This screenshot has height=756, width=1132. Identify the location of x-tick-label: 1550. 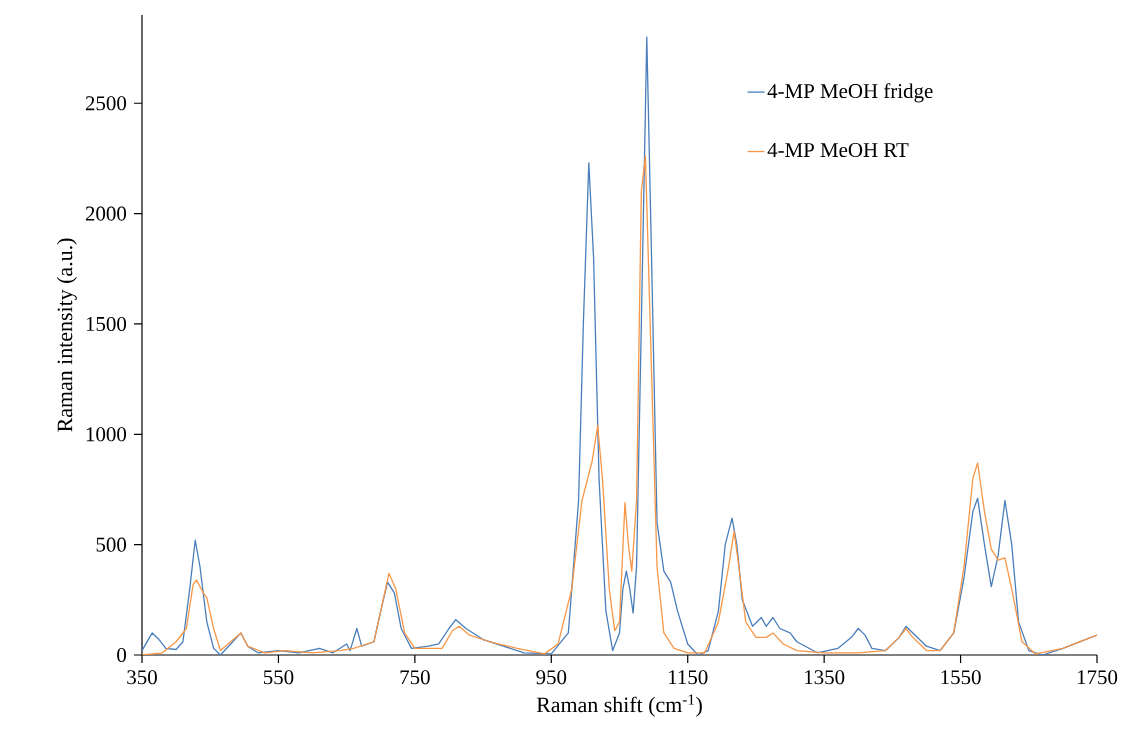
(961, 677).